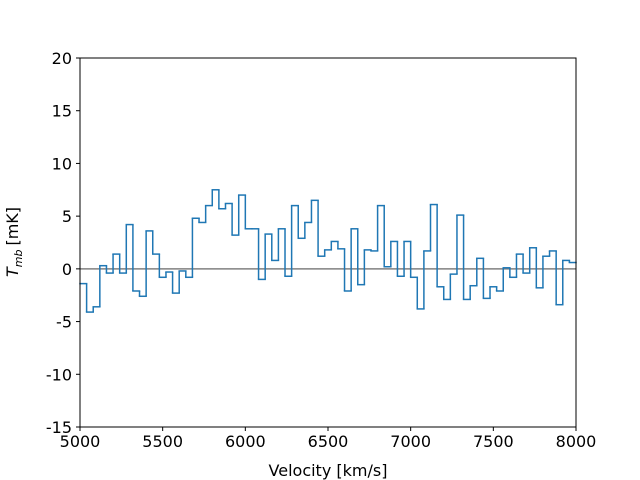 The image size is (640, 480). Describe the element at coordinates (67, 269) in the screenshot. I see `y-tick-label: 0` at that location.